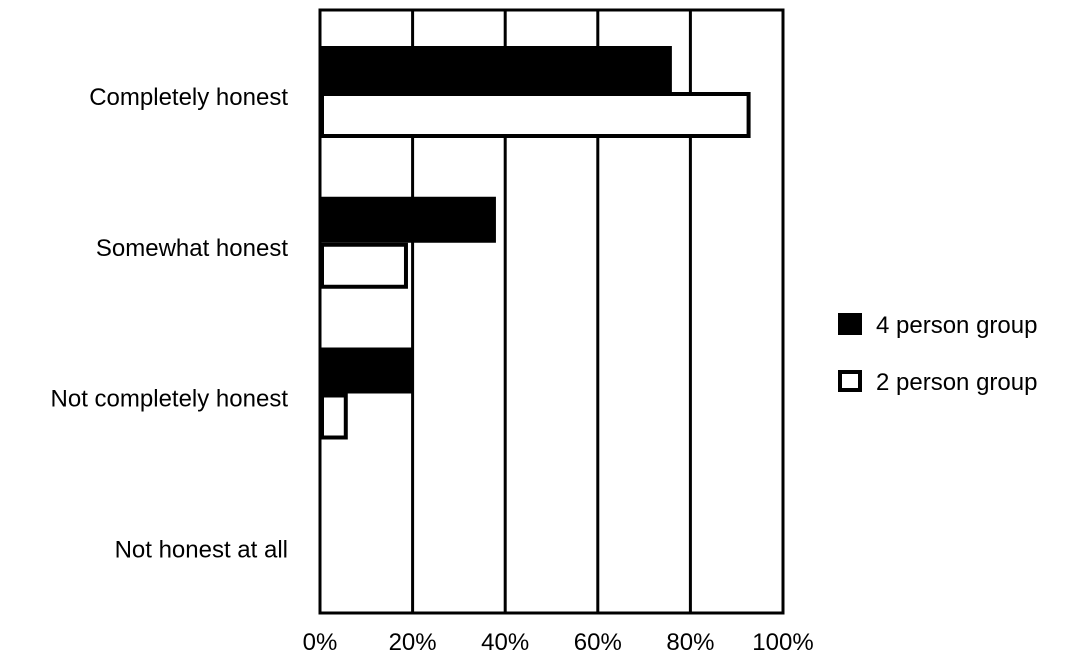 The width and height of the screenshot is (1079, 661). I want to click on x-tick-label: 80%, so click(690, 642).